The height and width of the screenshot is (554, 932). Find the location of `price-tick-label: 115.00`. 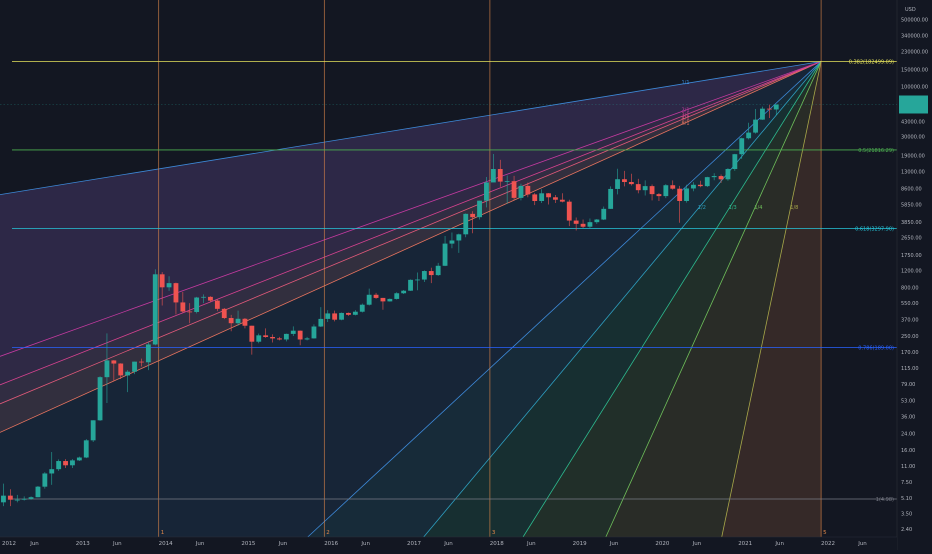

price-tick-label: 115.00 is located at coordinates (910, 369).